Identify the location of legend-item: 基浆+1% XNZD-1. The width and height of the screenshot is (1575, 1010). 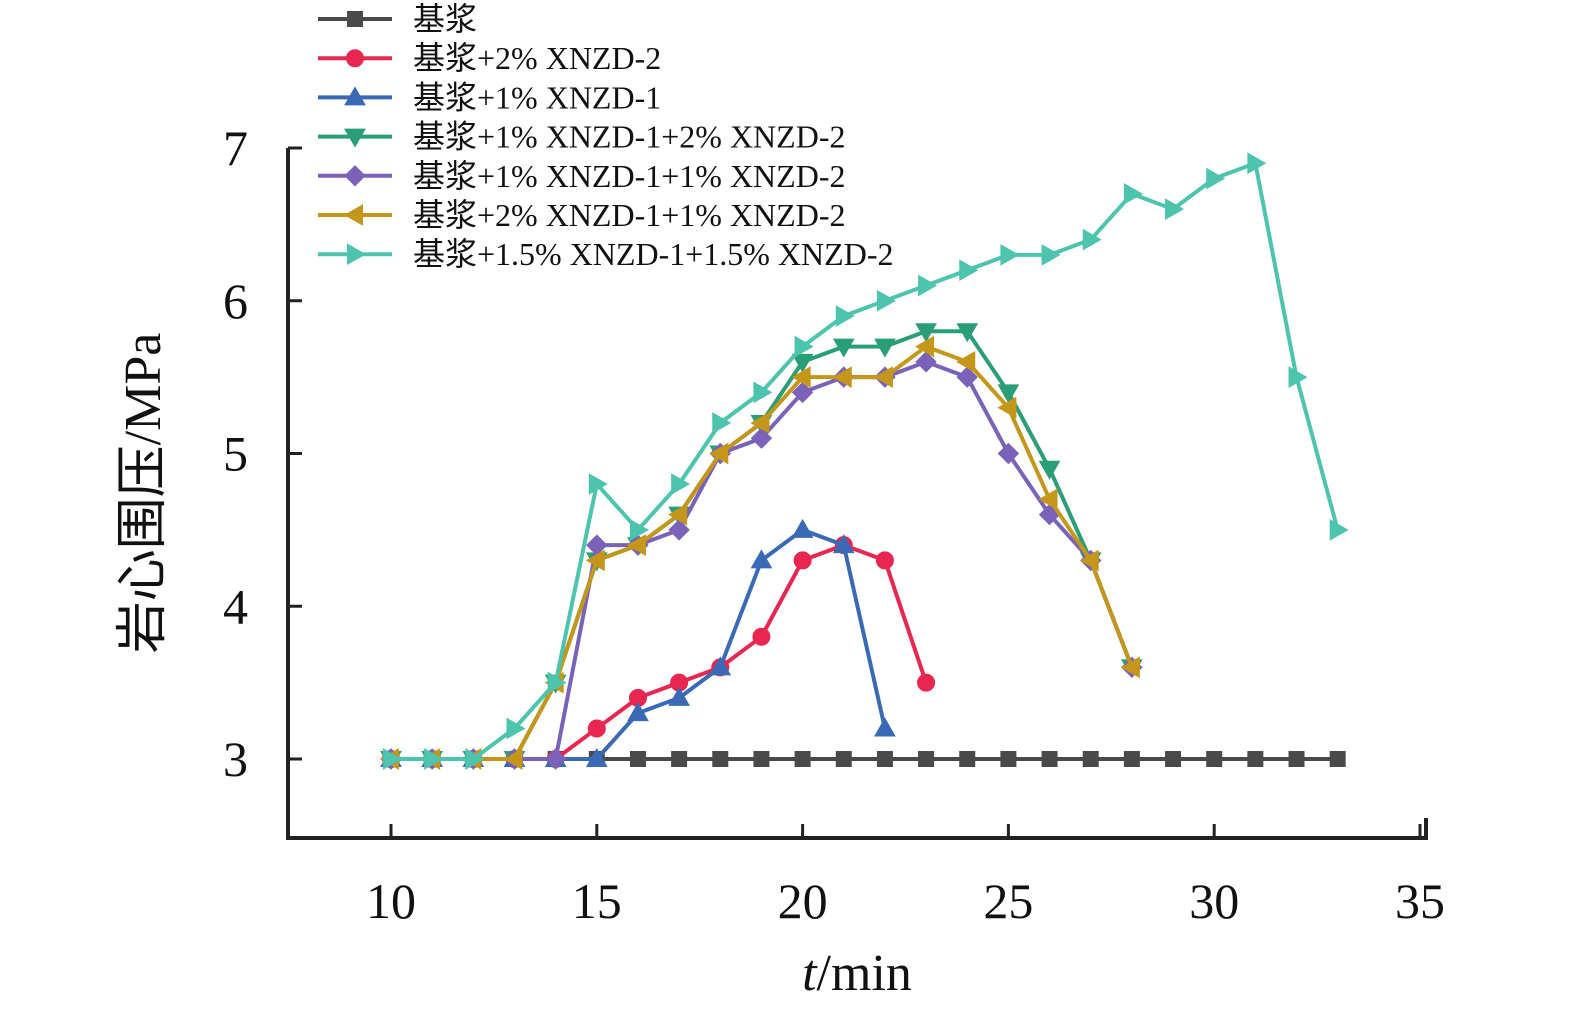
(489, 97).